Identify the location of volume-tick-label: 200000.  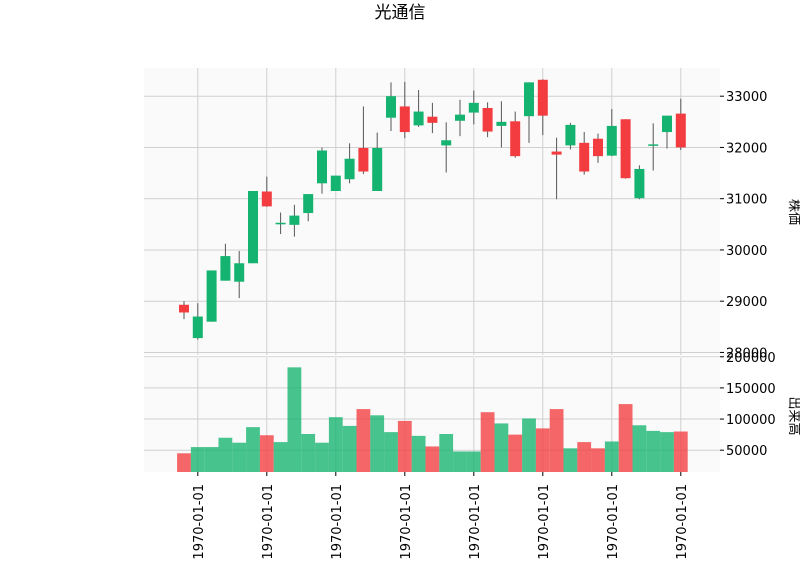
(751, 358).